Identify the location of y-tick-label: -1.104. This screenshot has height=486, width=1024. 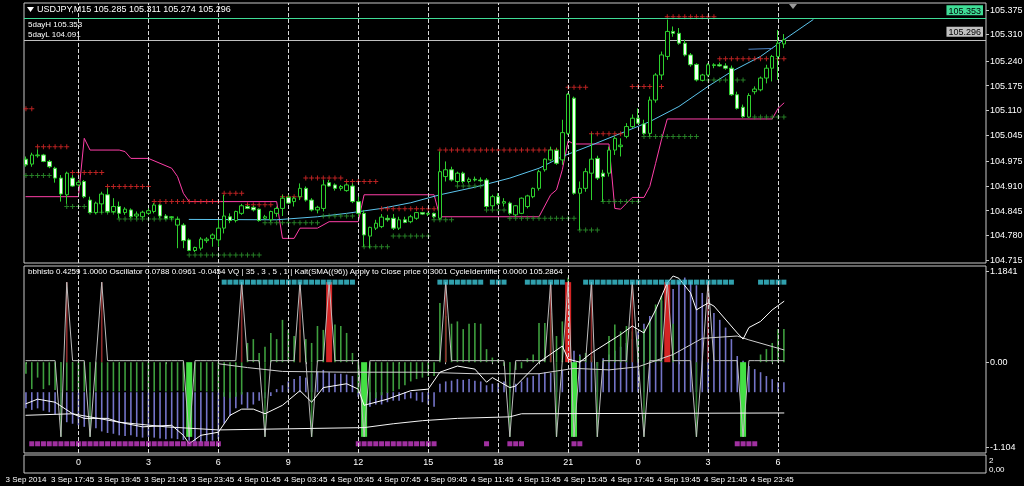
(1003, 447).